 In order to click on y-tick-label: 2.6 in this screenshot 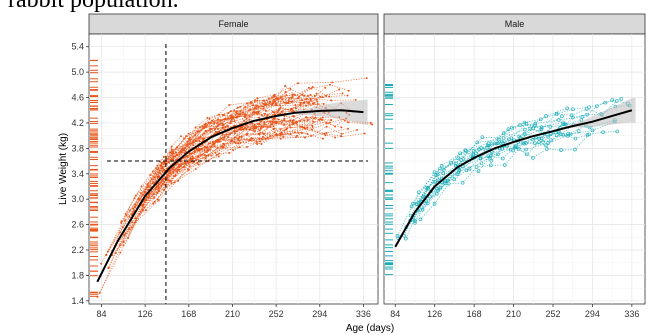, I will do `click(77, 225)`.